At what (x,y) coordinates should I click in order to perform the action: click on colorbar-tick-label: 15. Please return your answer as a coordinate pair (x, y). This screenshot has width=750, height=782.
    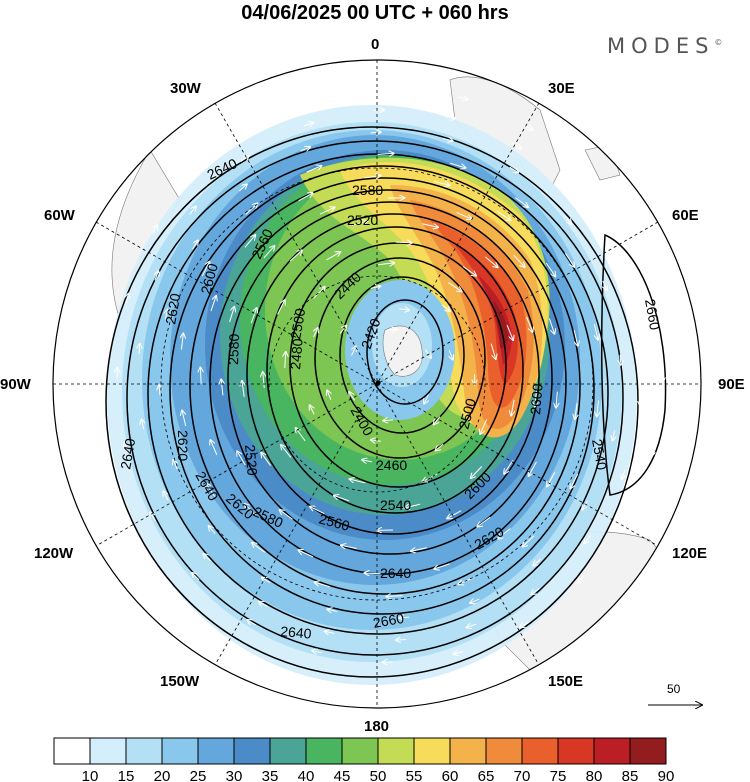
    Looking at the image, I should click on (126, 775).